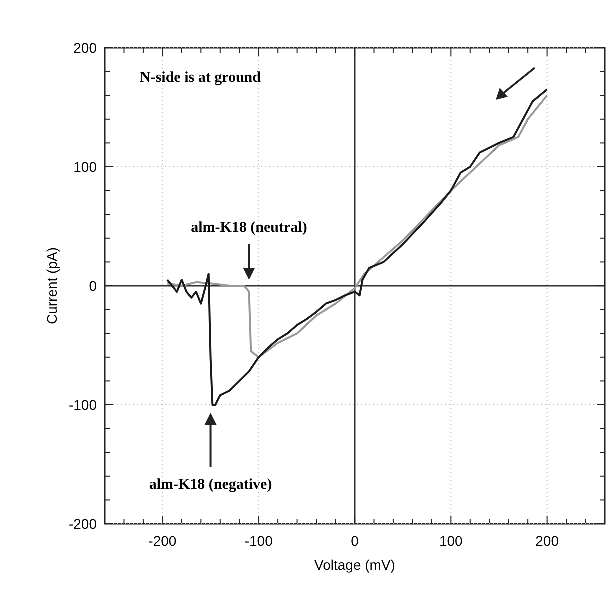 This screenshot has height=589, width=616. I want to click on y-tick-label: -100, so click(83, 405).